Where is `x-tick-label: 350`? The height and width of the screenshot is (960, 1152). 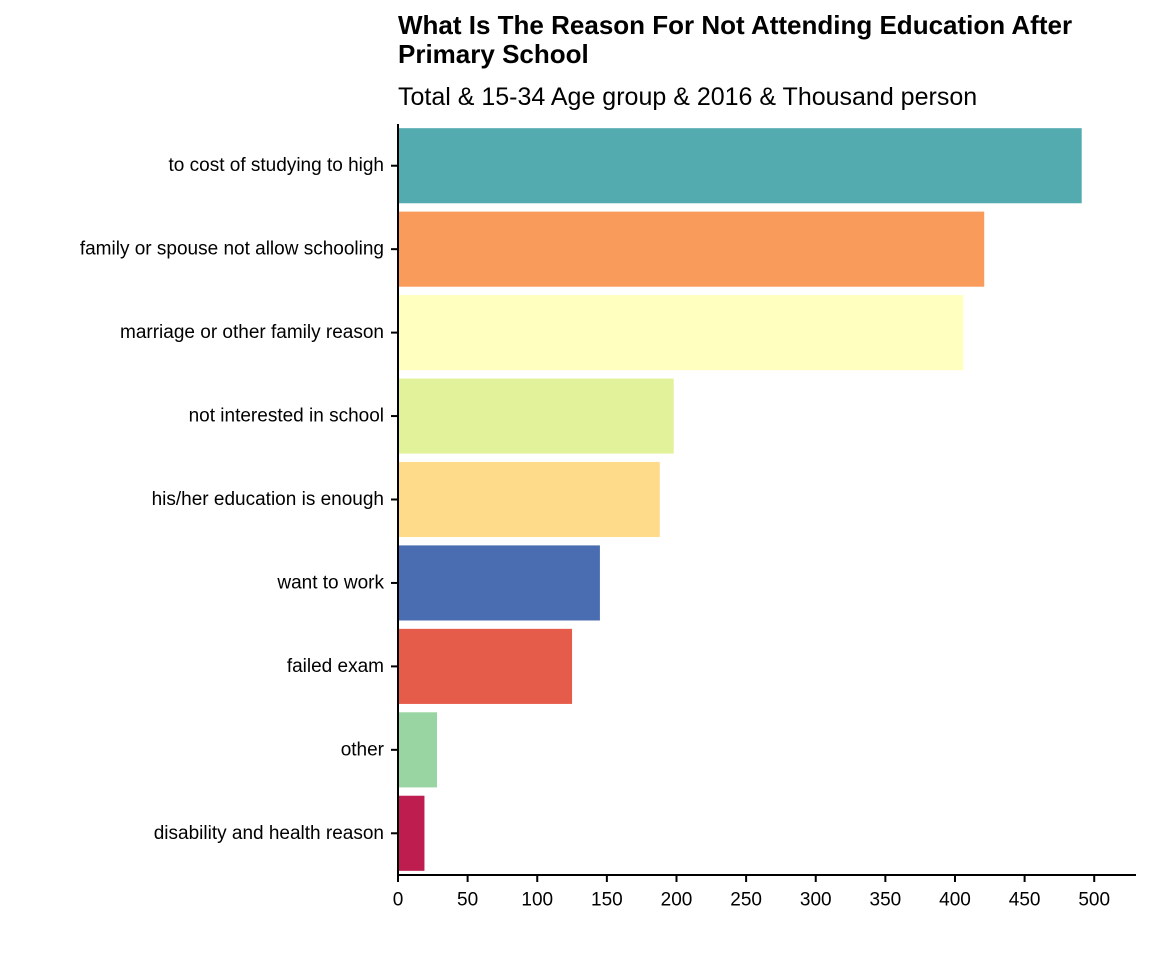 x-tick-label: 350 is located at coordinates (886, 900).